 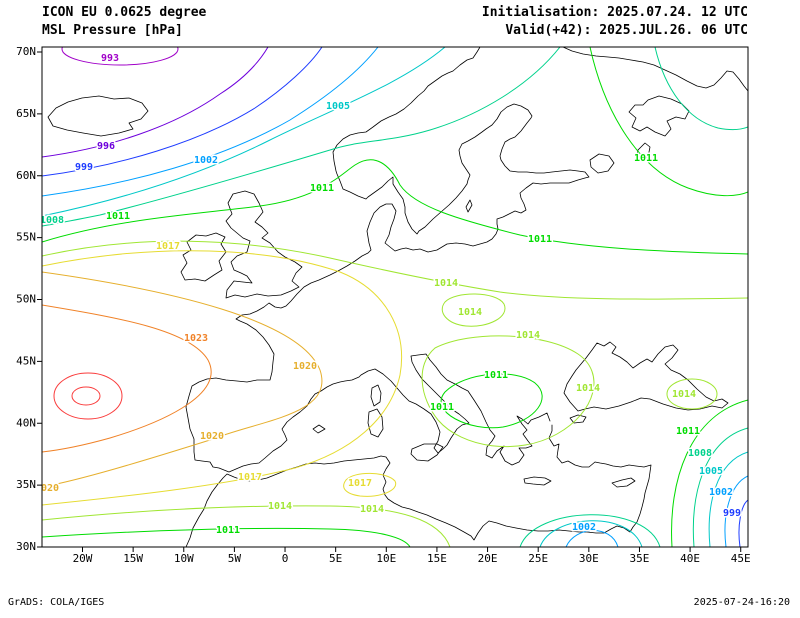 What do you see at coordinates (741, 558) in the screenshot?
I see `lon-label-45E: 45E` at bounding box center [741, 558].